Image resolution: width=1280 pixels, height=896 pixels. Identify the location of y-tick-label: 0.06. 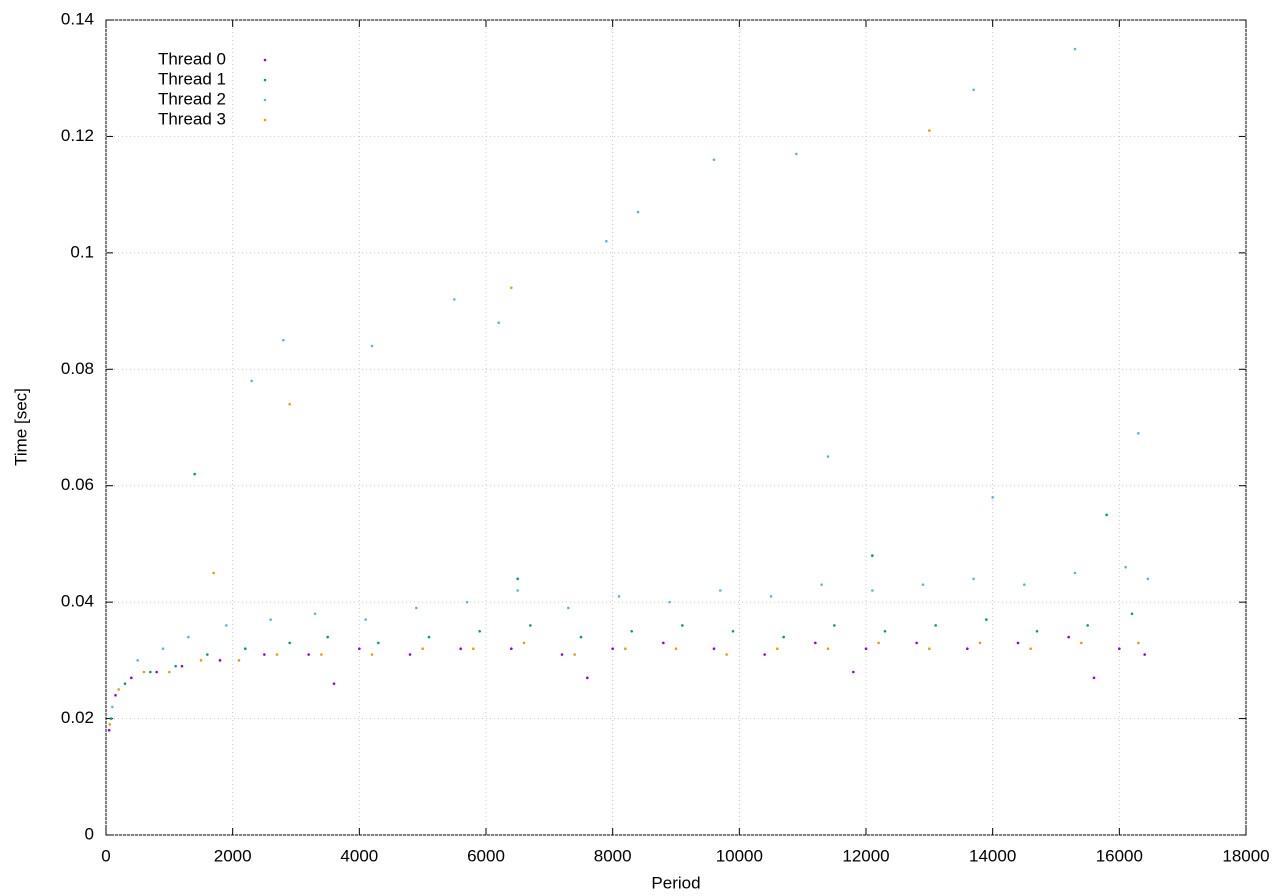
(77, 484).